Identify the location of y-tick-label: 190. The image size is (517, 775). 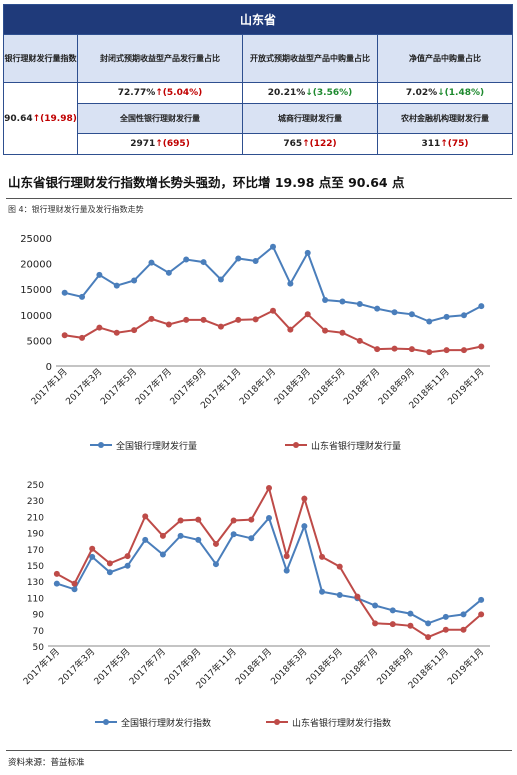
(35, 535).